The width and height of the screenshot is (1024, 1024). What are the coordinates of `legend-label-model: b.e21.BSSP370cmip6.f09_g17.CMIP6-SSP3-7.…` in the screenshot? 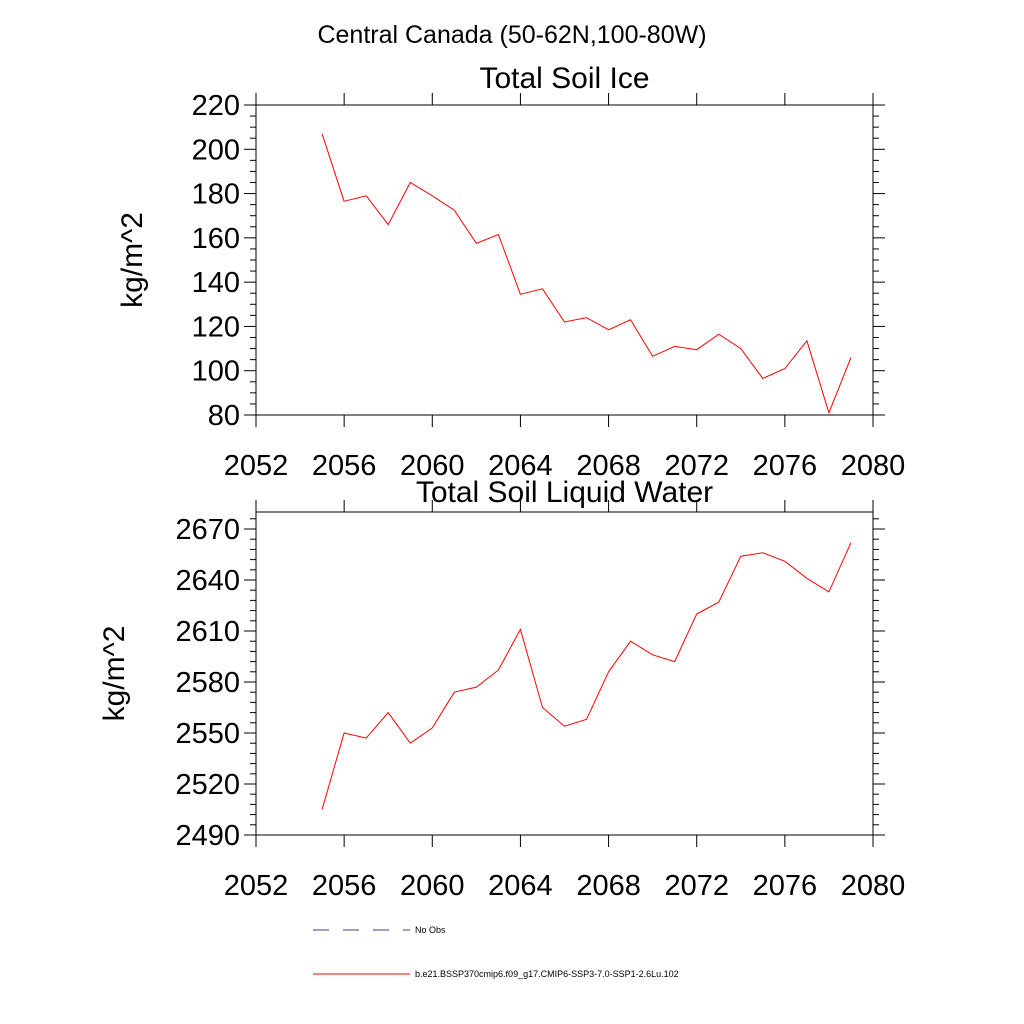 It's located at (547, 974).